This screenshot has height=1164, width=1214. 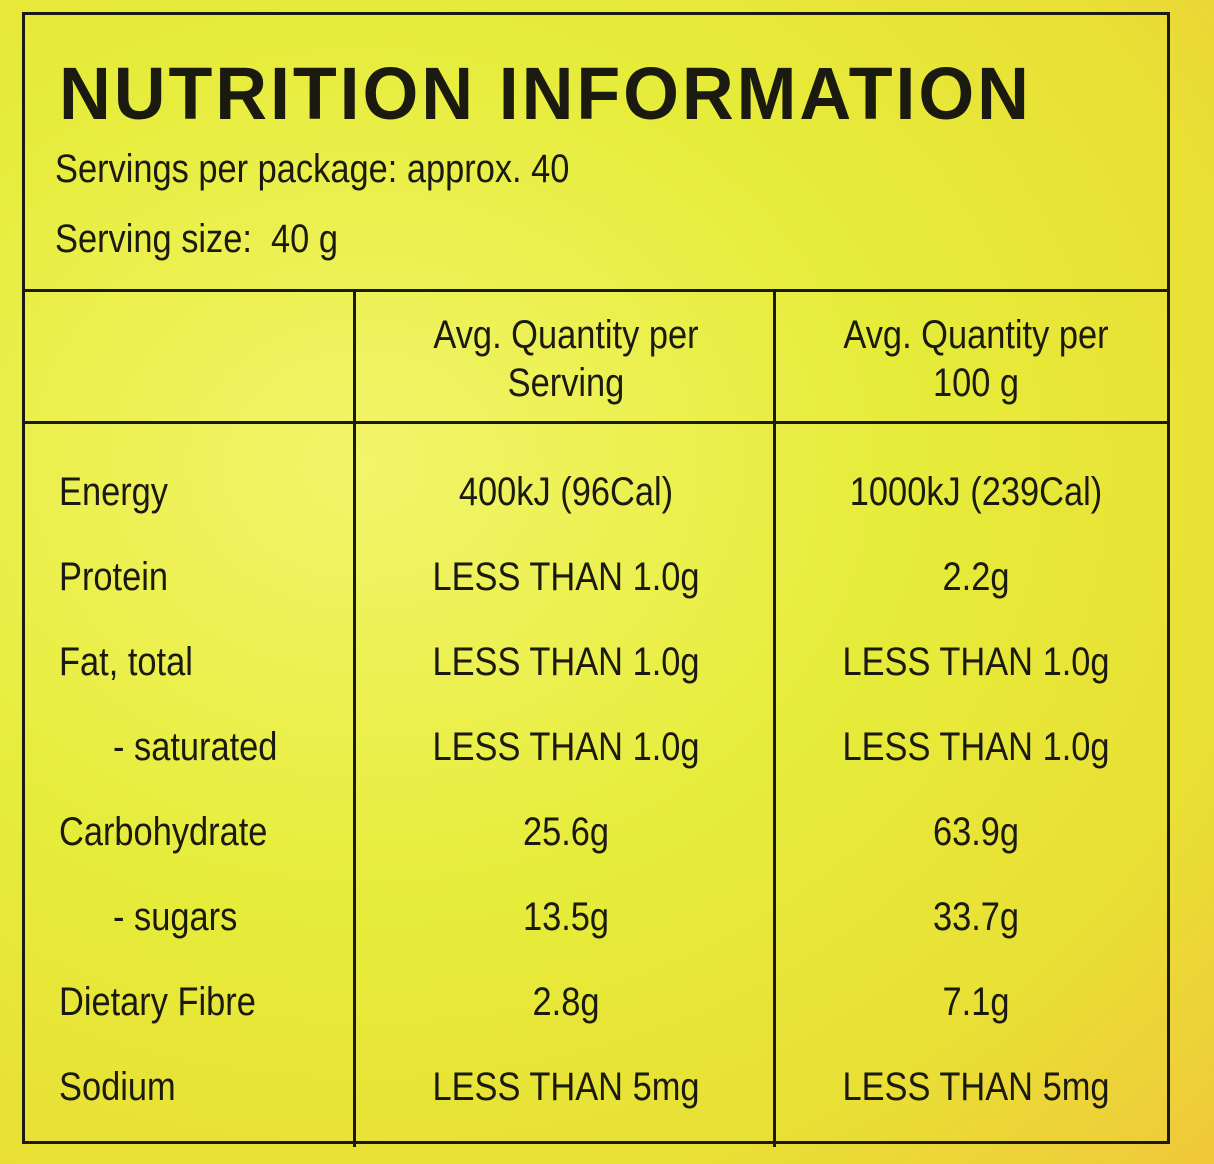 I want to click on row-label: Fat, total, so click(x=126, y=662).